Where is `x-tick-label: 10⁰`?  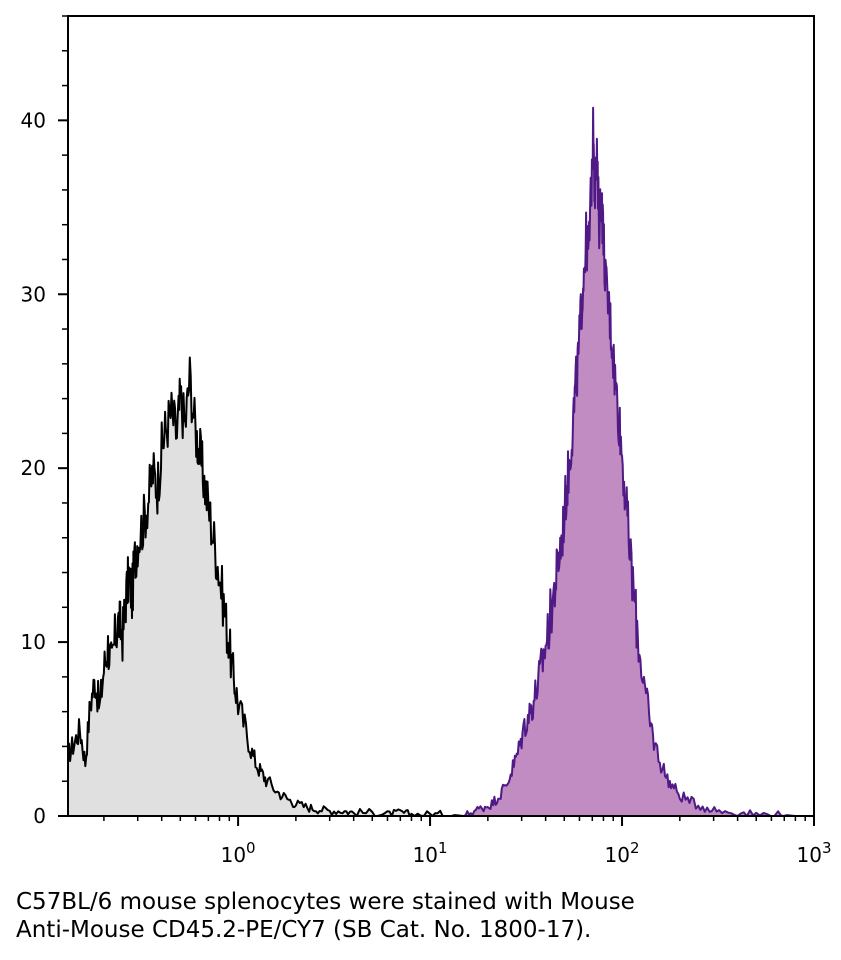
x-tick-label: 10⁰ is located at coordinates (238, 853).